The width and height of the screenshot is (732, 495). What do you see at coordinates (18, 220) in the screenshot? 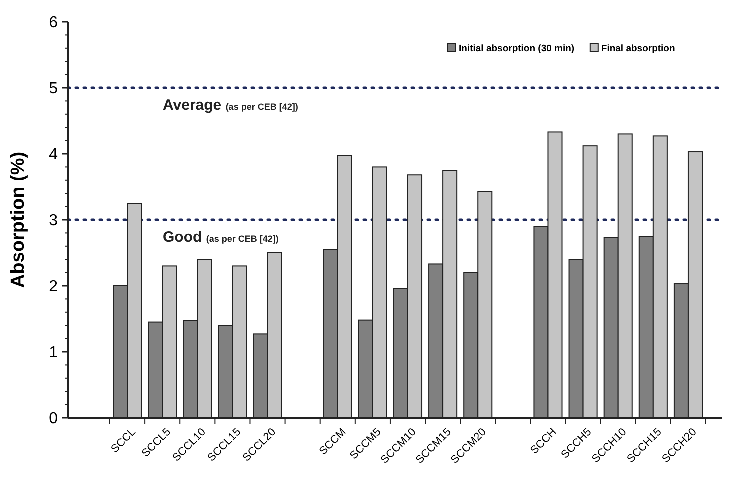
I see `y-axis-title: Absorption (%)` at bounding box center [18, 220].